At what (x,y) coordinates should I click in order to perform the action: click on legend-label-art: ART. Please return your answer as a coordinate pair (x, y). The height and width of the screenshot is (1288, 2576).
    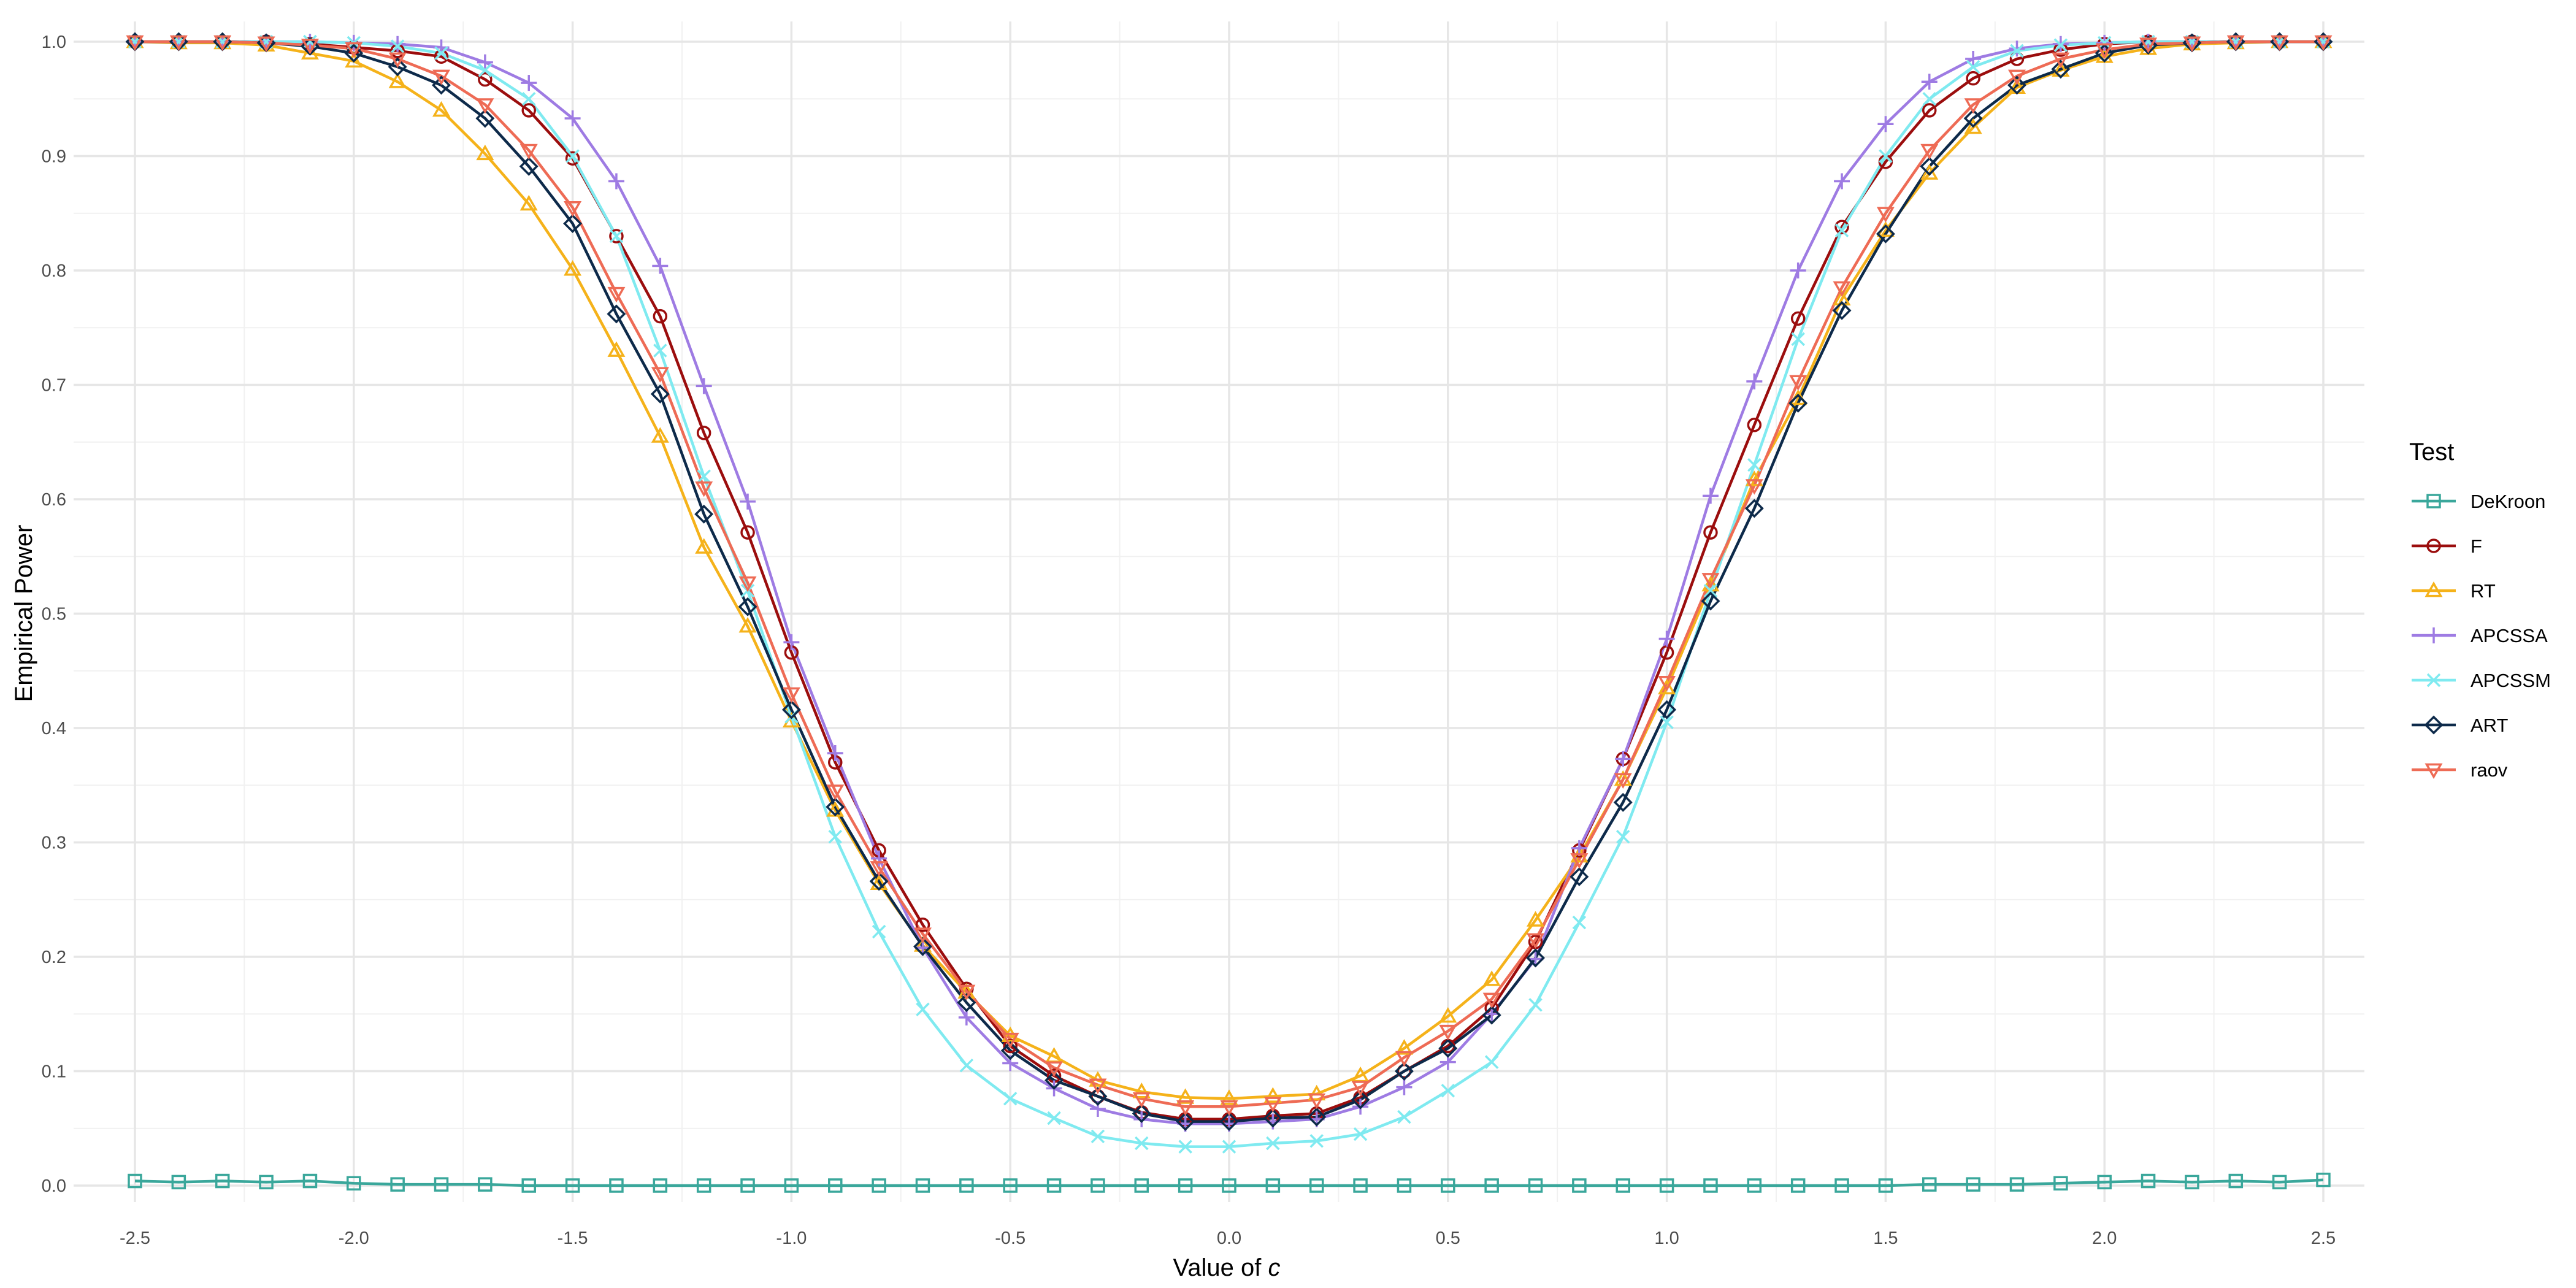
    Looking at the image, I should click on (2490, 725).